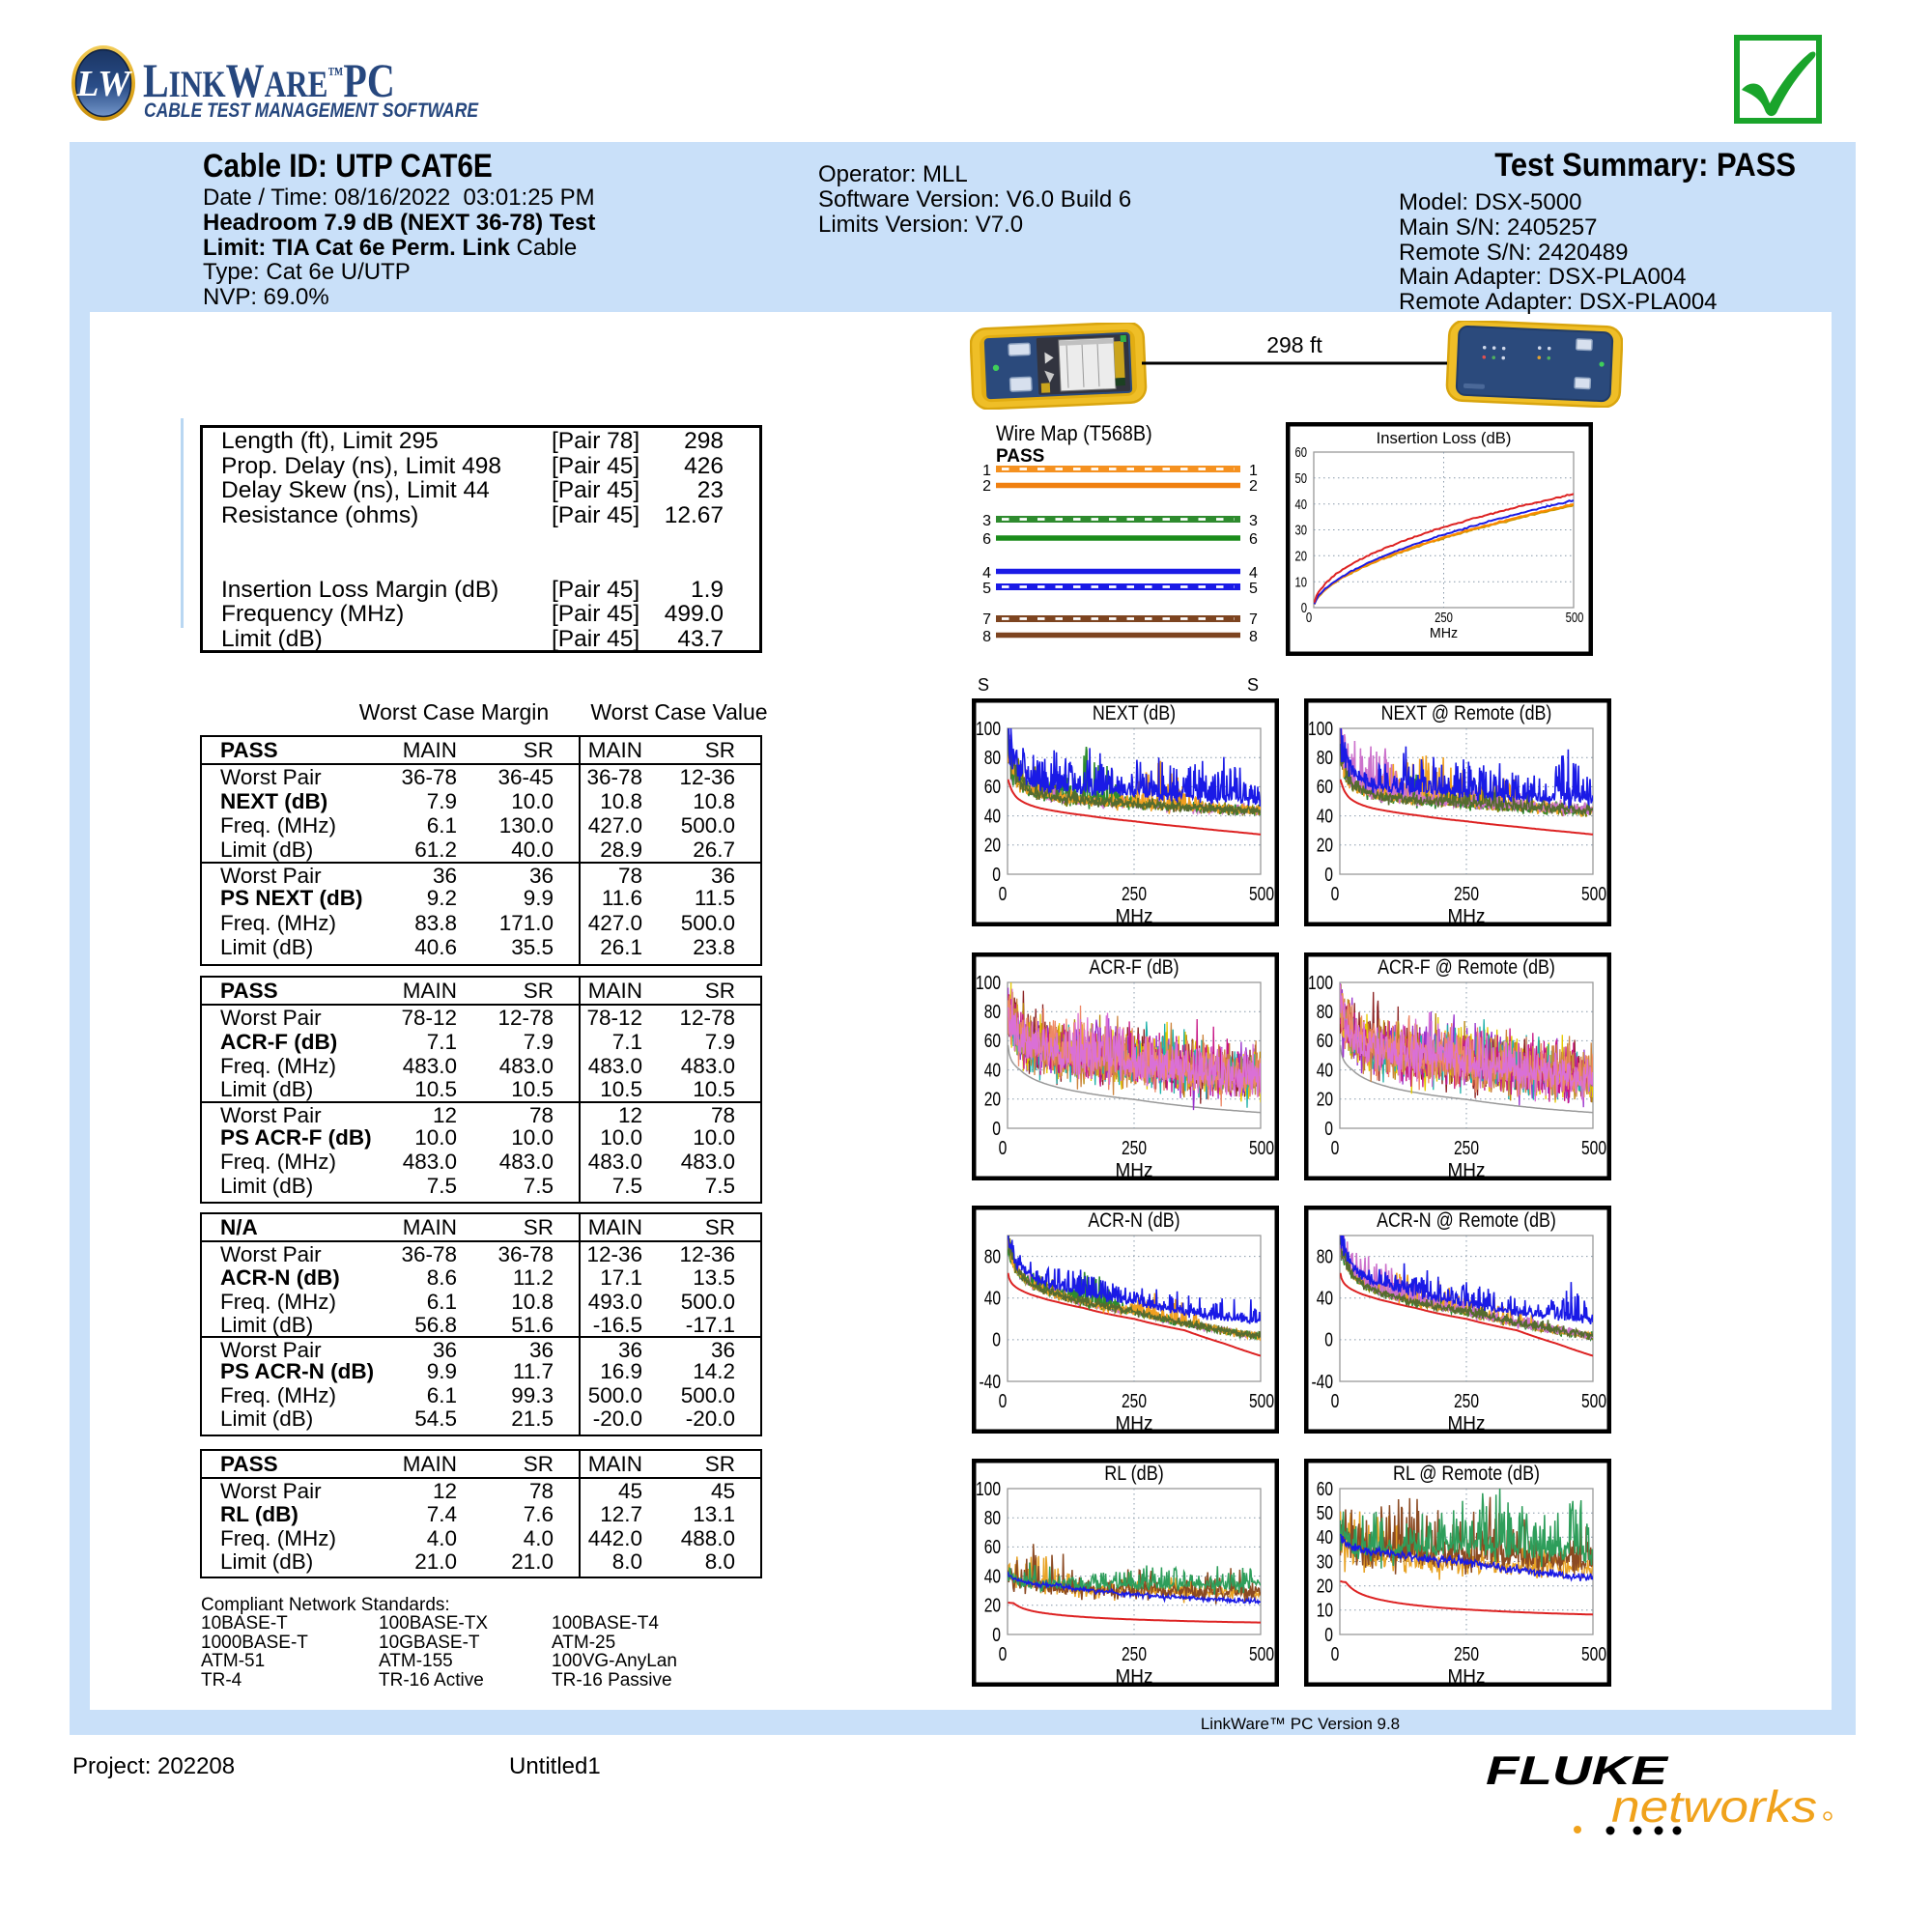  Describe the element at coordinates (1325, 1562) in the screenshot. I see `svg-text: 30` at that location.